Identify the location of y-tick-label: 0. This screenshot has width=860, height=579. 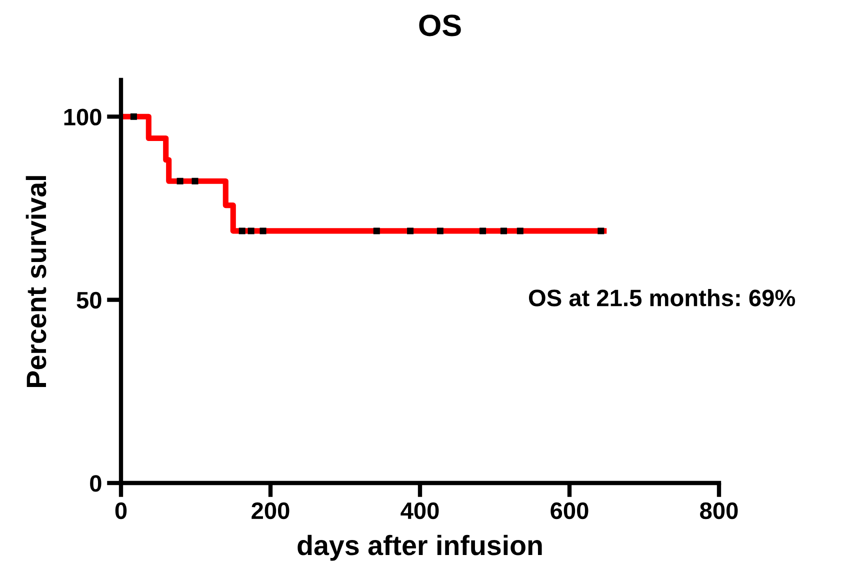
(96, 483).